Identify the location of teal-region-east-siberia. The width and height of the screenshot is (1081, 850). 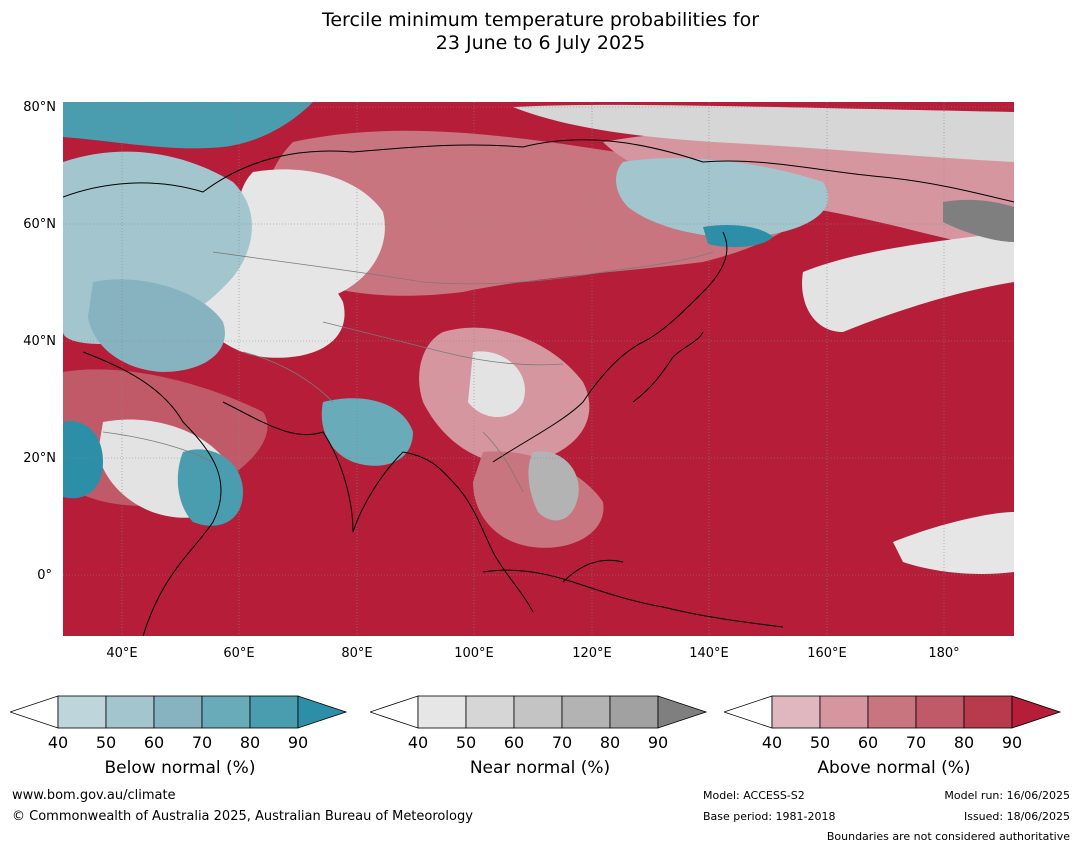
(722, 198).